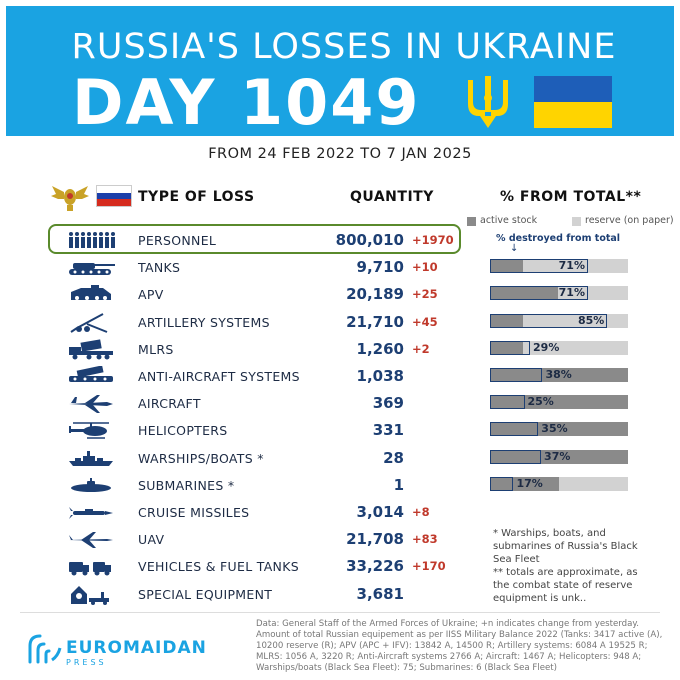 The width and height of the screenshot is (680, 680). What do you see at coordinates (91, 540) in the screenshot?
I see `drone-icon` at bounding box center [91, 540].